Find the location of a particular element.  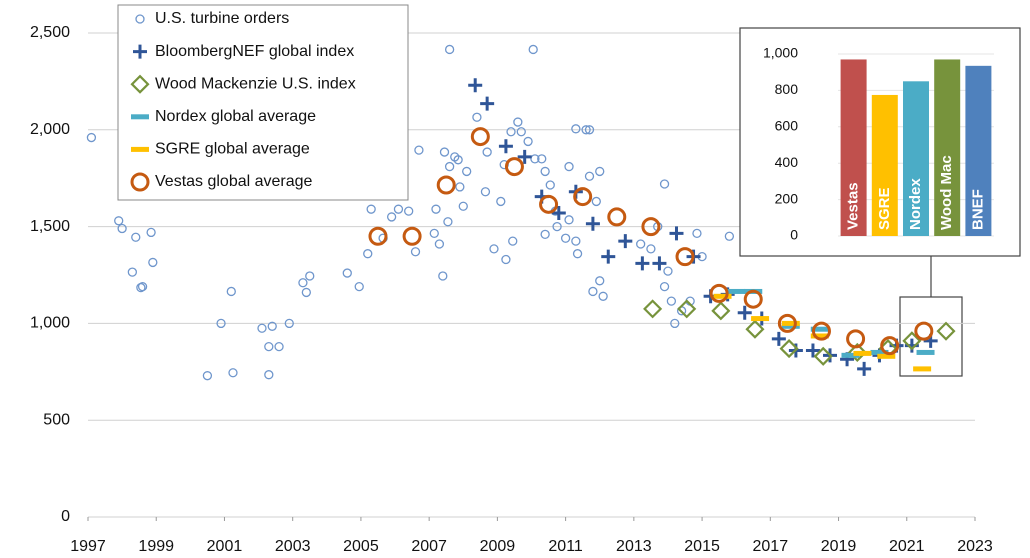

y-tick-label: 800 is located at coordinates (787, 89).